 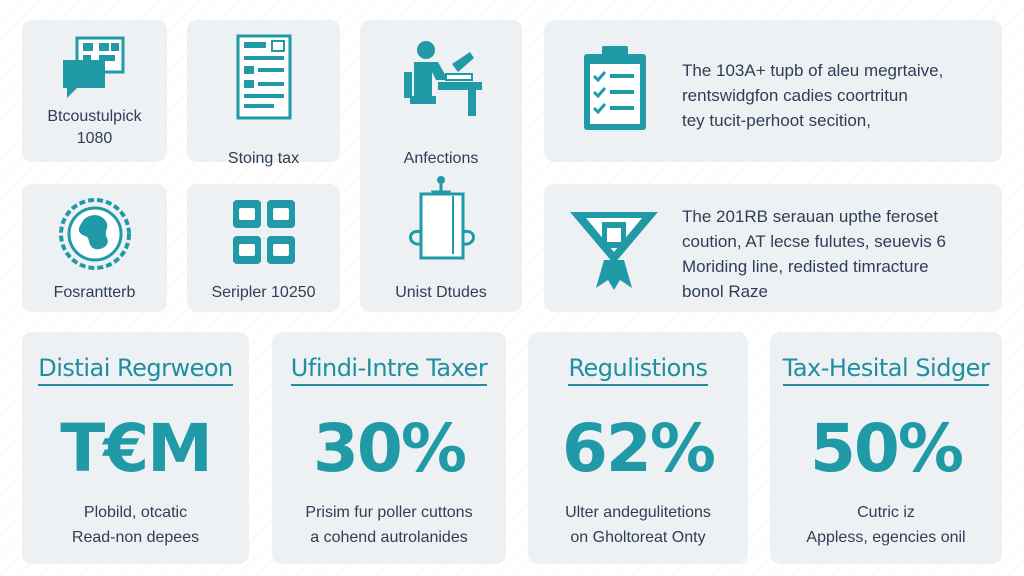 I want to click on icon-card-2: Stoing tax, so click(x=263, y=93).